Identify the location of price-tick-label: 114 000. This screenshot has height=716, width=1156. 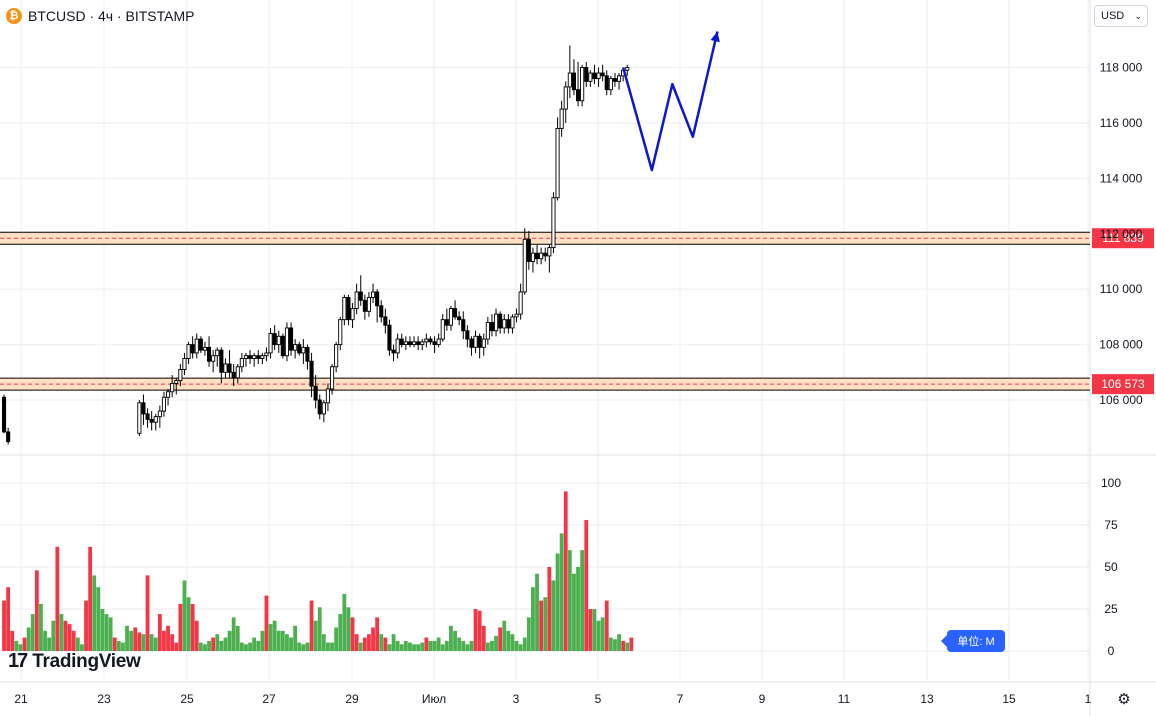
(1121, 178).